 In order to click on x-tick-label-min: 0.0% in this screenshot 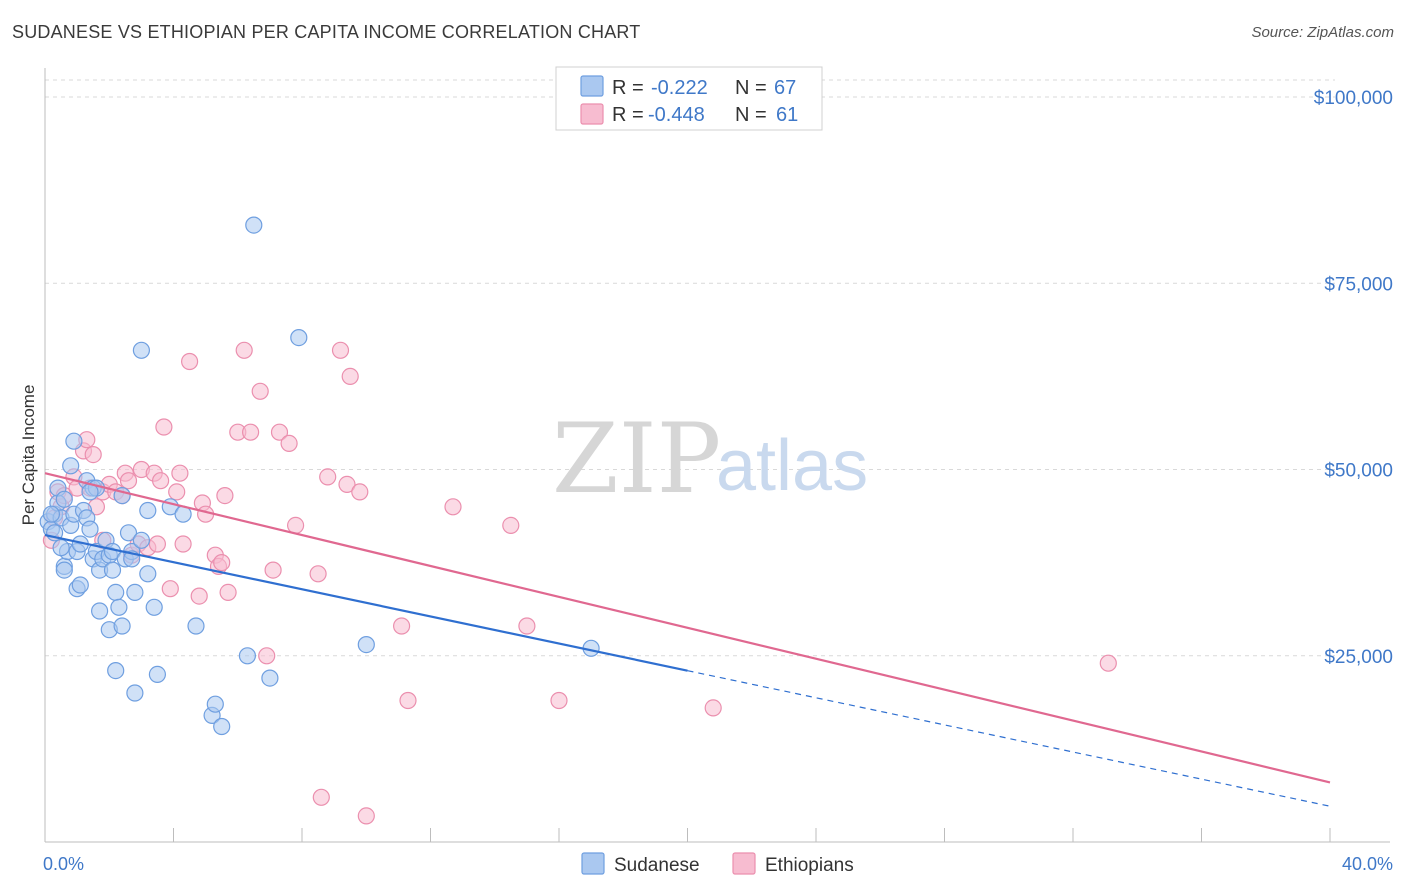, I will do `click(63, 864)`.